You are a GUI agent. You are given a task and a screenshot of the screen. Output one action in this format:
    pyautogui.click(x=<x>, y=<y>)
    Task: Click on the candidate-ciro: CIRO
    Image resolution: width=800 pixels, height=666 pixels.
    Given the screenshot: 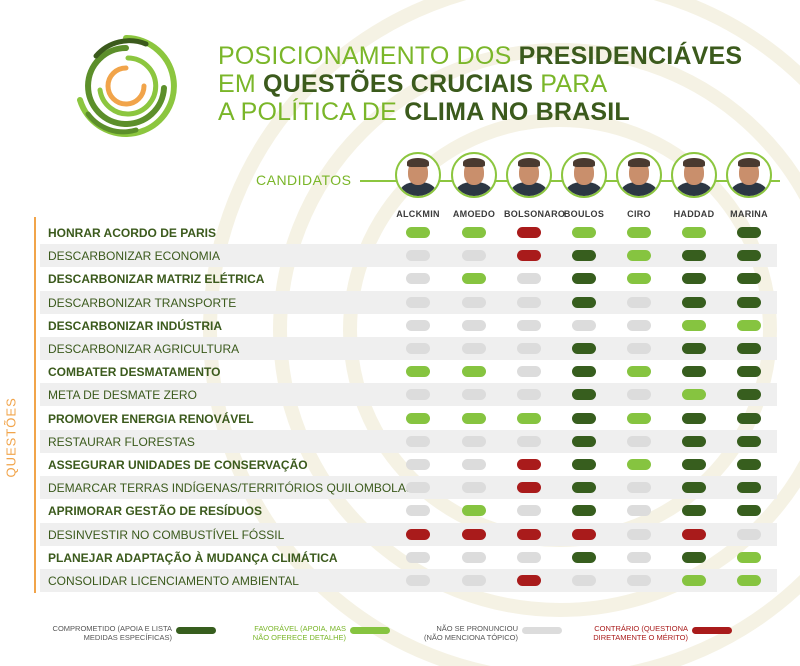 What is the action you would take?
    pyautogui.click(x=639, y=185)
    